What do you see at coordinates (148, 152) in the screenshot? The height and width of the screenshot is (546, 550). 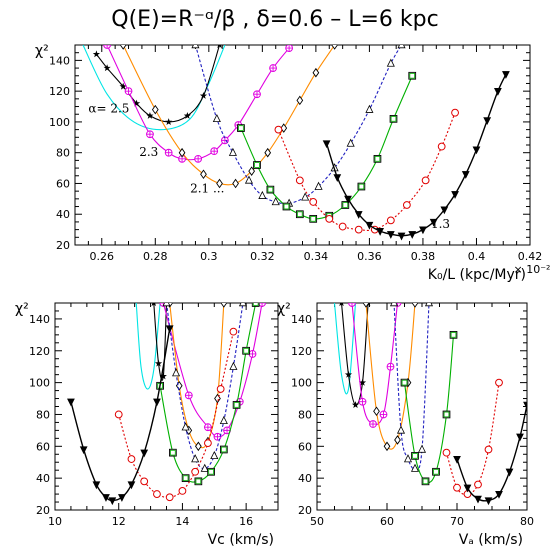 I see `curve-annotation: 2.3` at bounding box center [148, 152].